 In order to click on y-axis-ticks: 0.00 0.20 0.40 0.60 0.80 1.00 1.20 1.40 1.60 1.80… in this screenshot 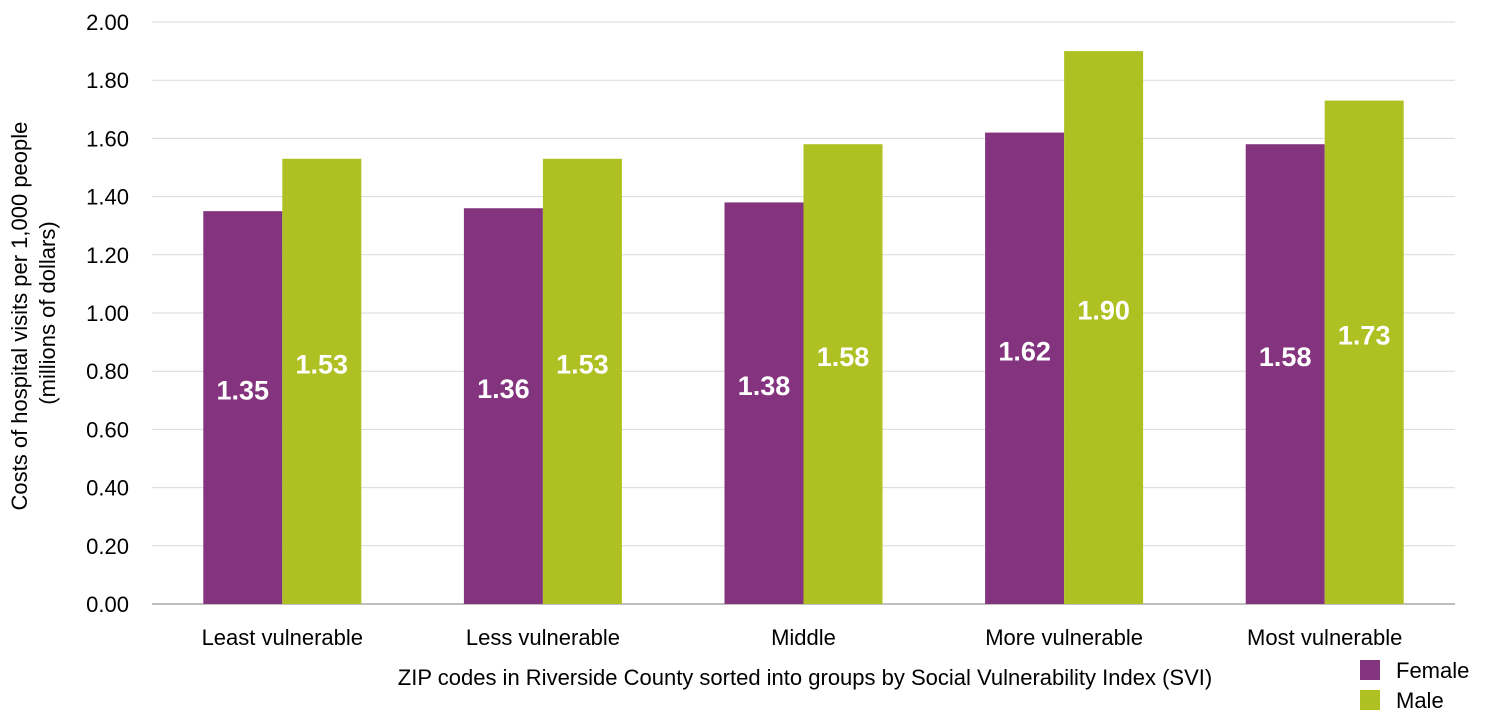, I will do `click(107, 313)`.